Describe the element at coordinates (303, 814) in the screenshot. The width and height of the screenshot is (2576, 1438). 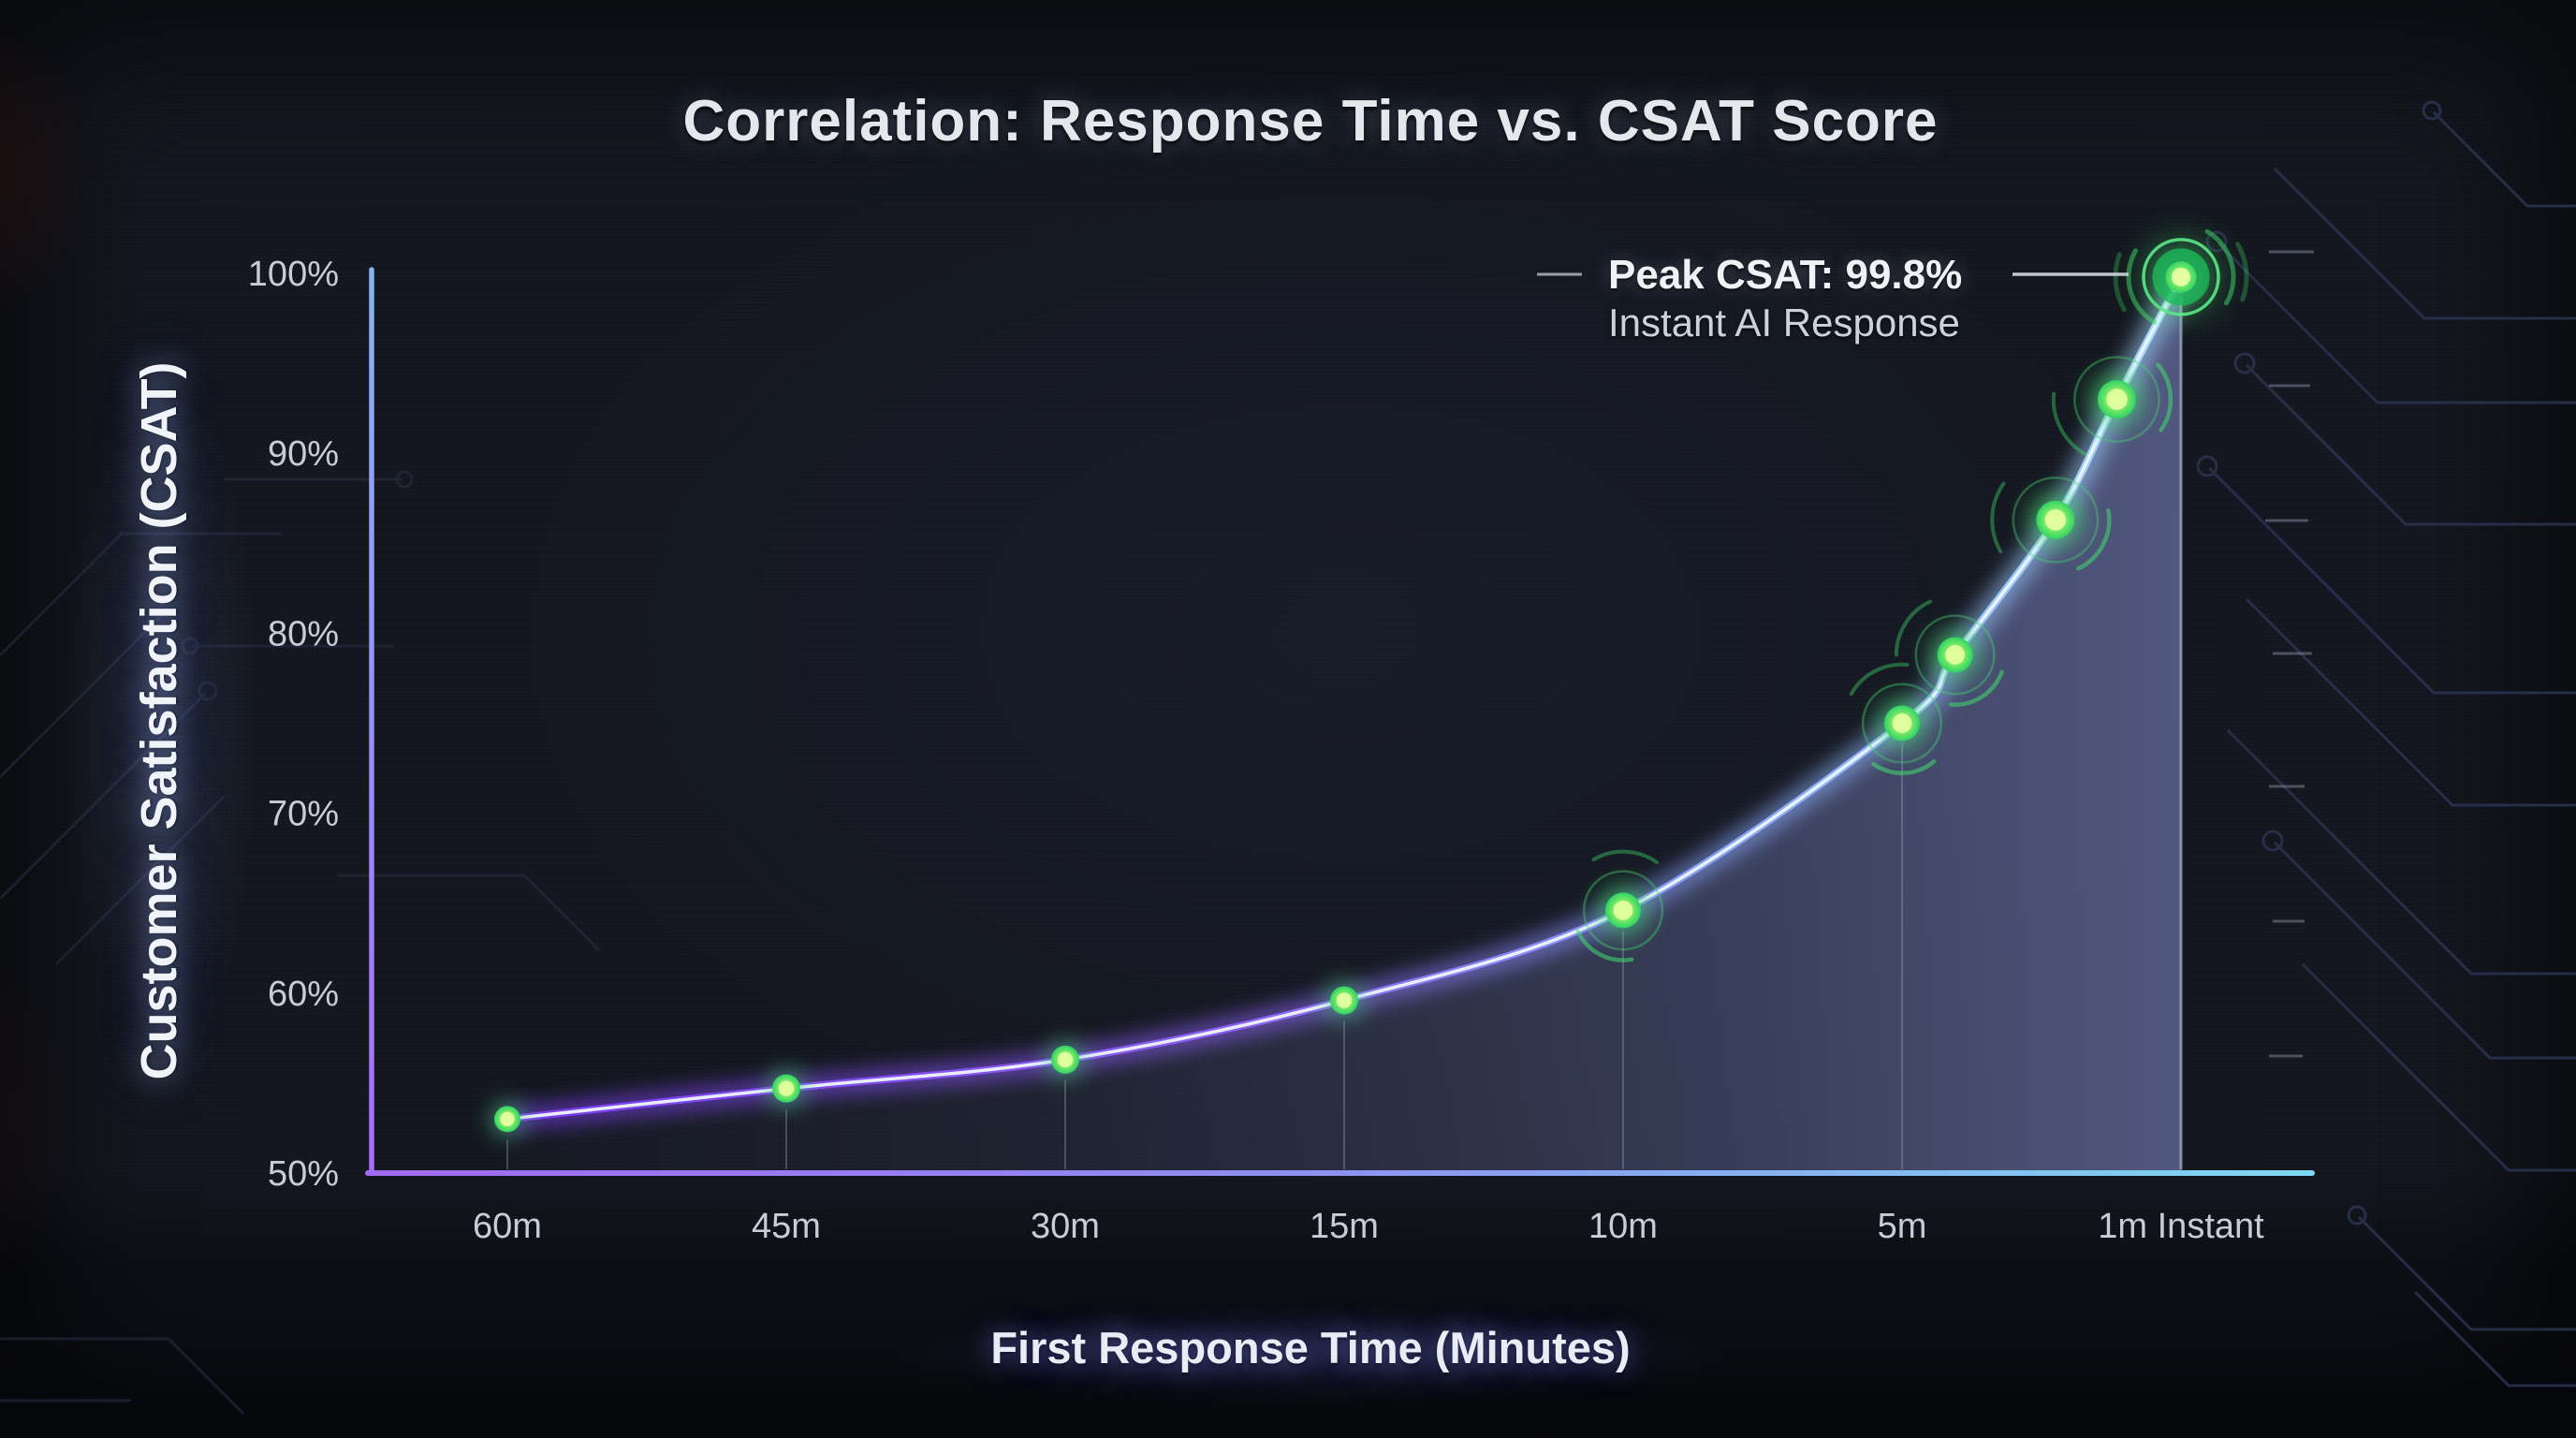
I see `y-tick-label: 70%` at that location.